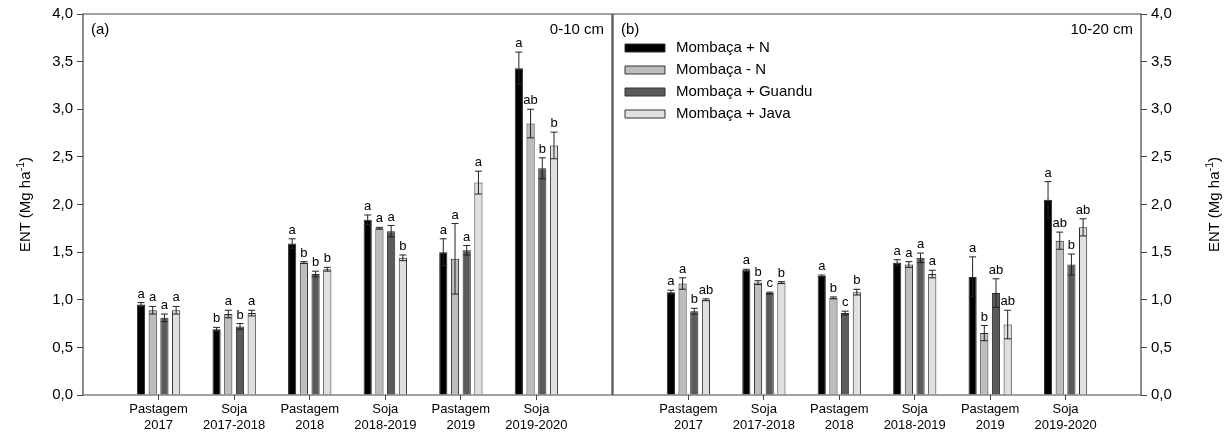 The width and height of the screenshot is (1227, 437). I want to click on y-tick-label: 1,0, so click(62, 298).